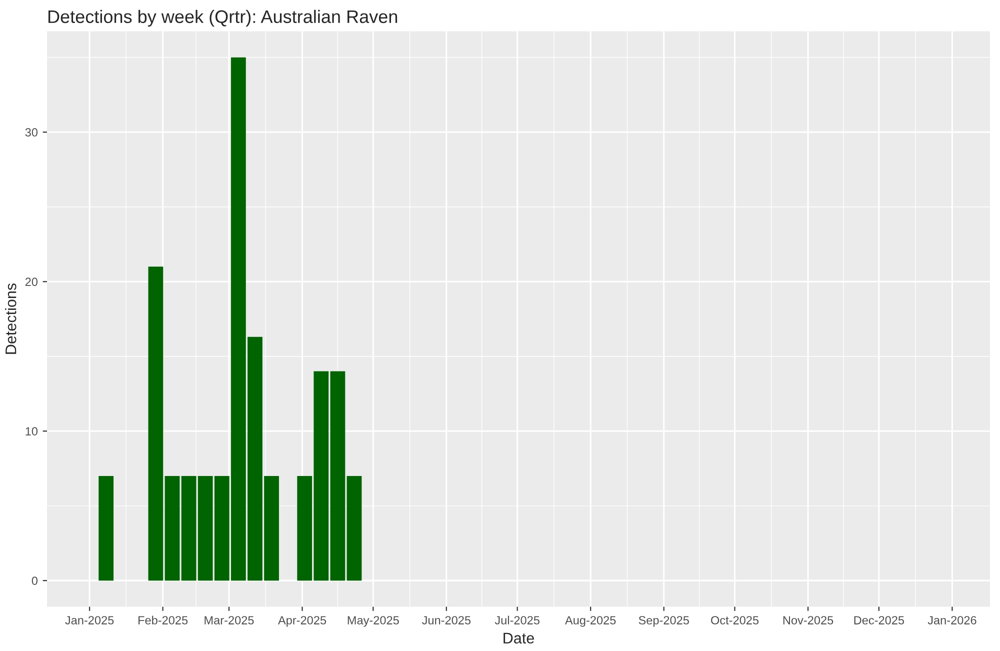  Describe the element at coordinates (32, 431) in the screenshot. I see `y-tick-label: 10` at that location.